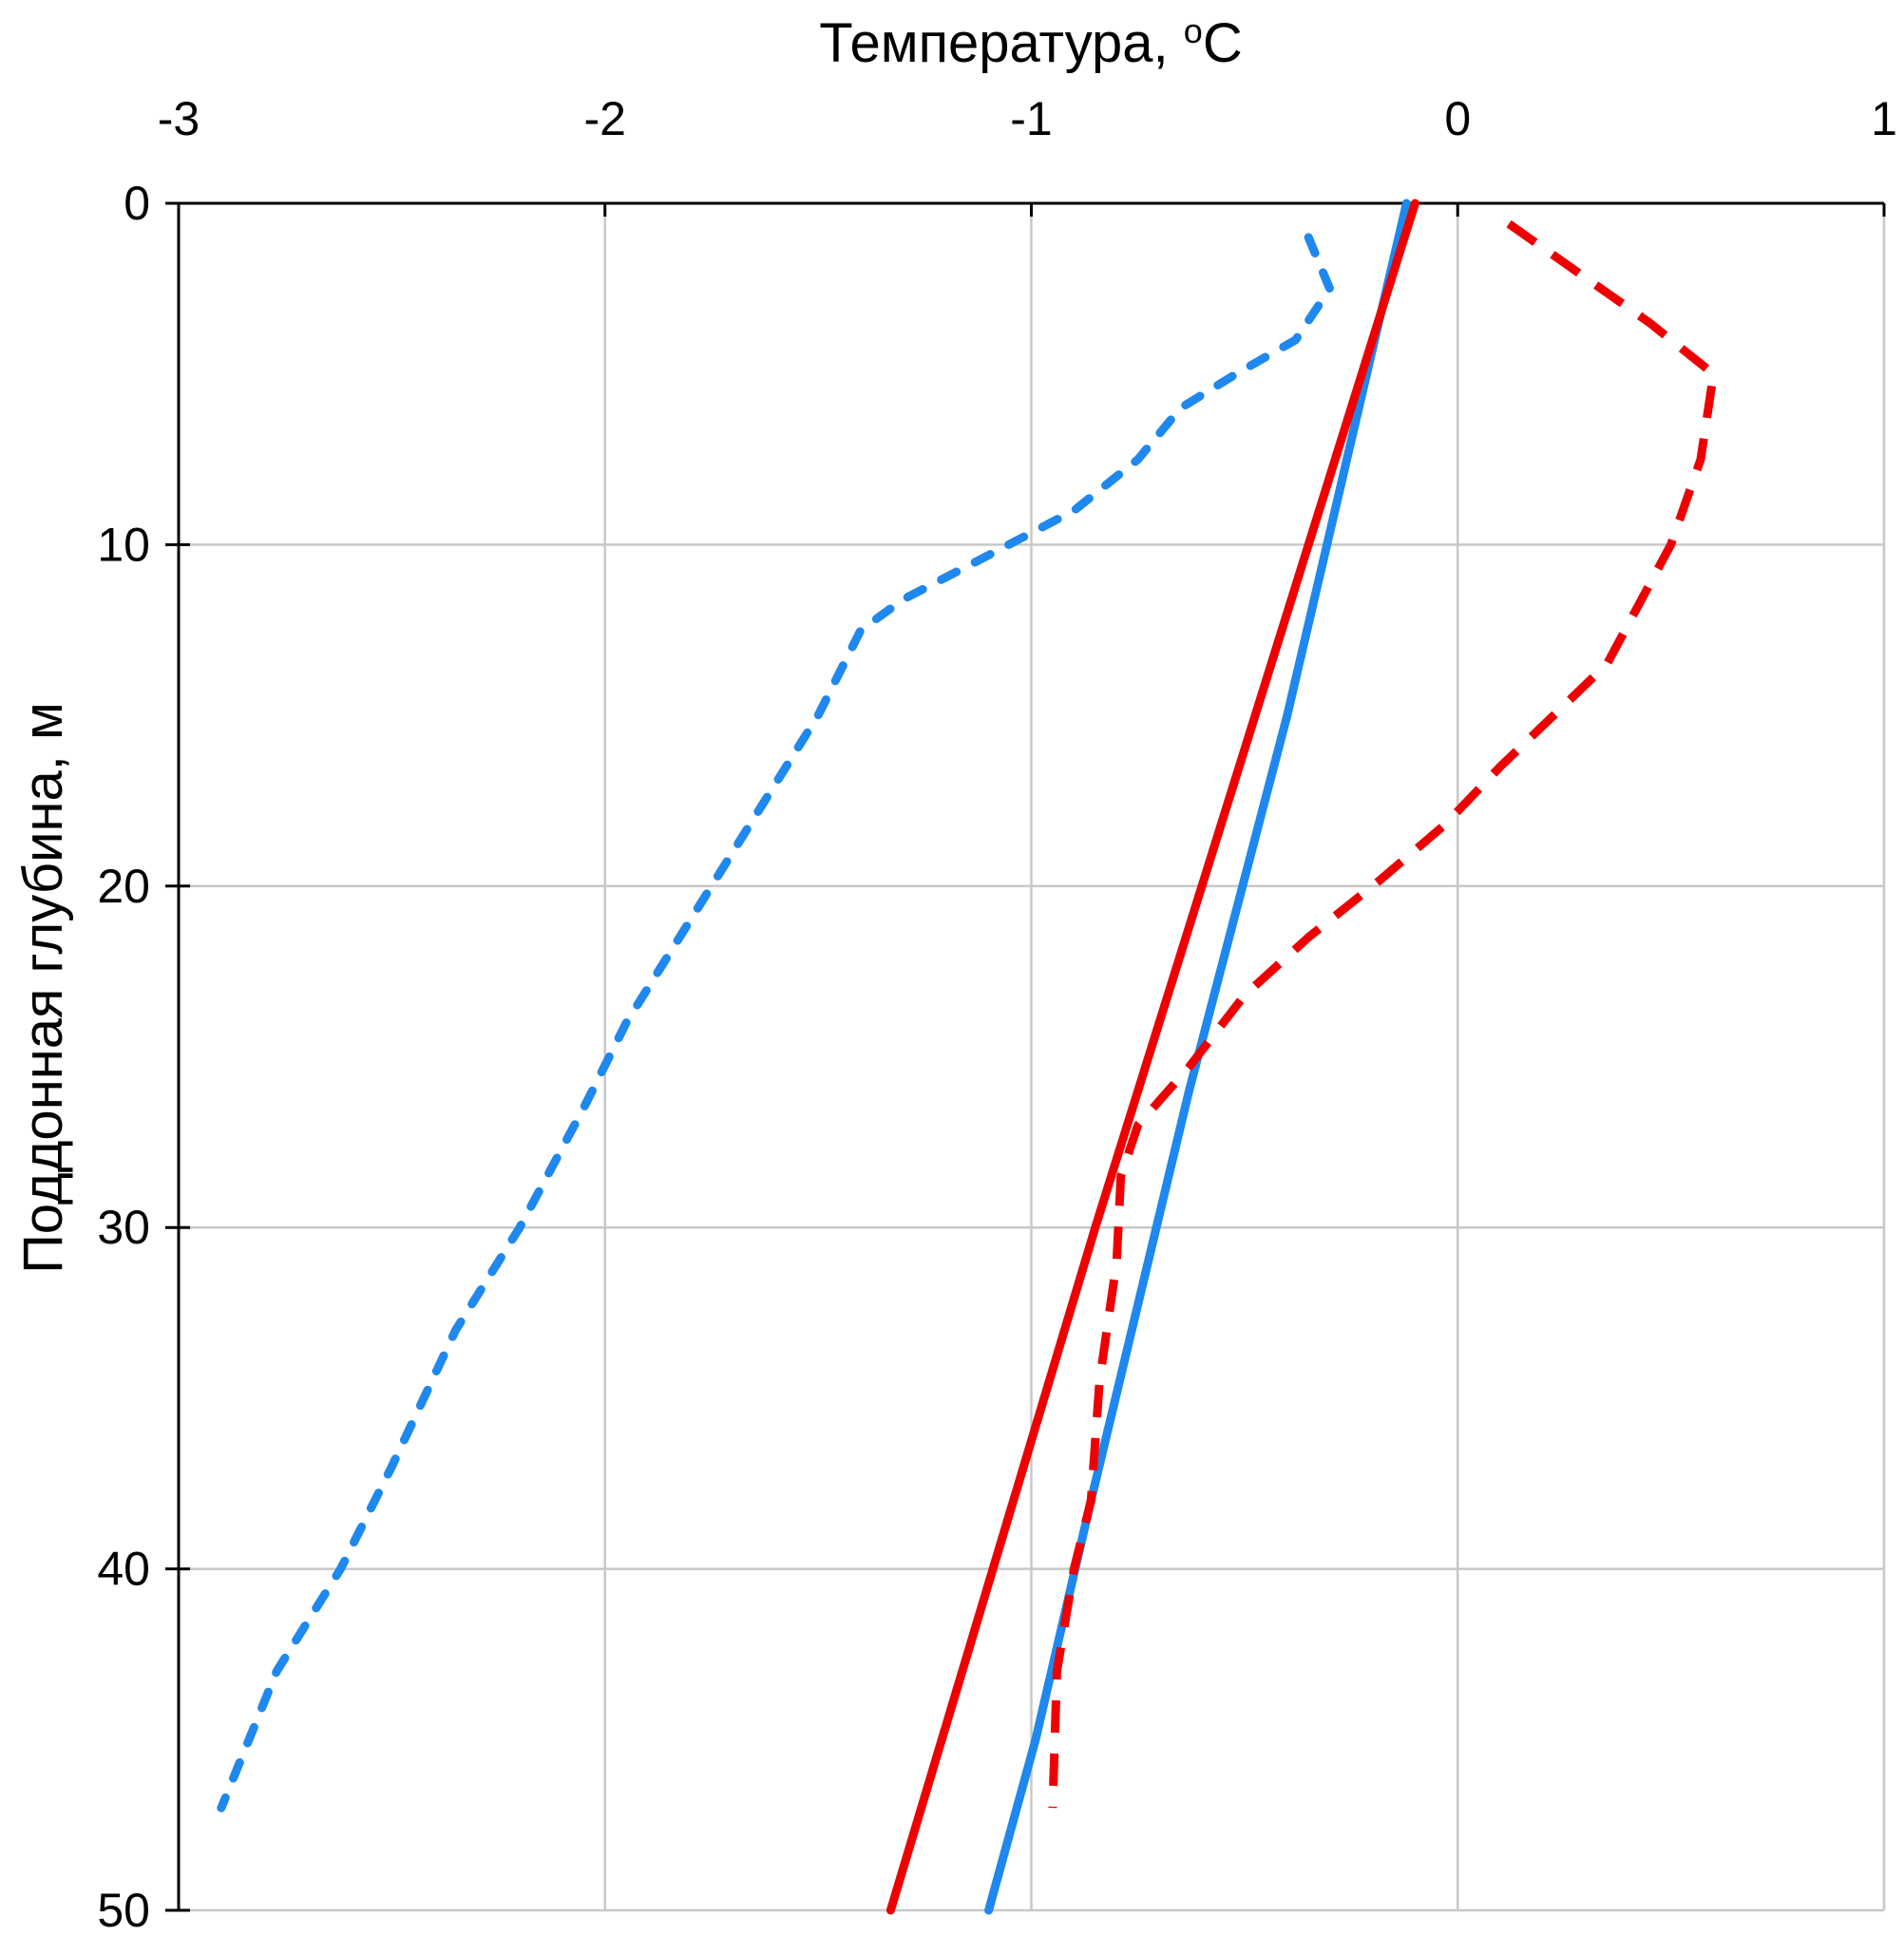 Image resolution: width=1904 pixels, height=1954 pixels. I want to click on y-axis-title: Поддонная глубина, м, so click(43, 988).